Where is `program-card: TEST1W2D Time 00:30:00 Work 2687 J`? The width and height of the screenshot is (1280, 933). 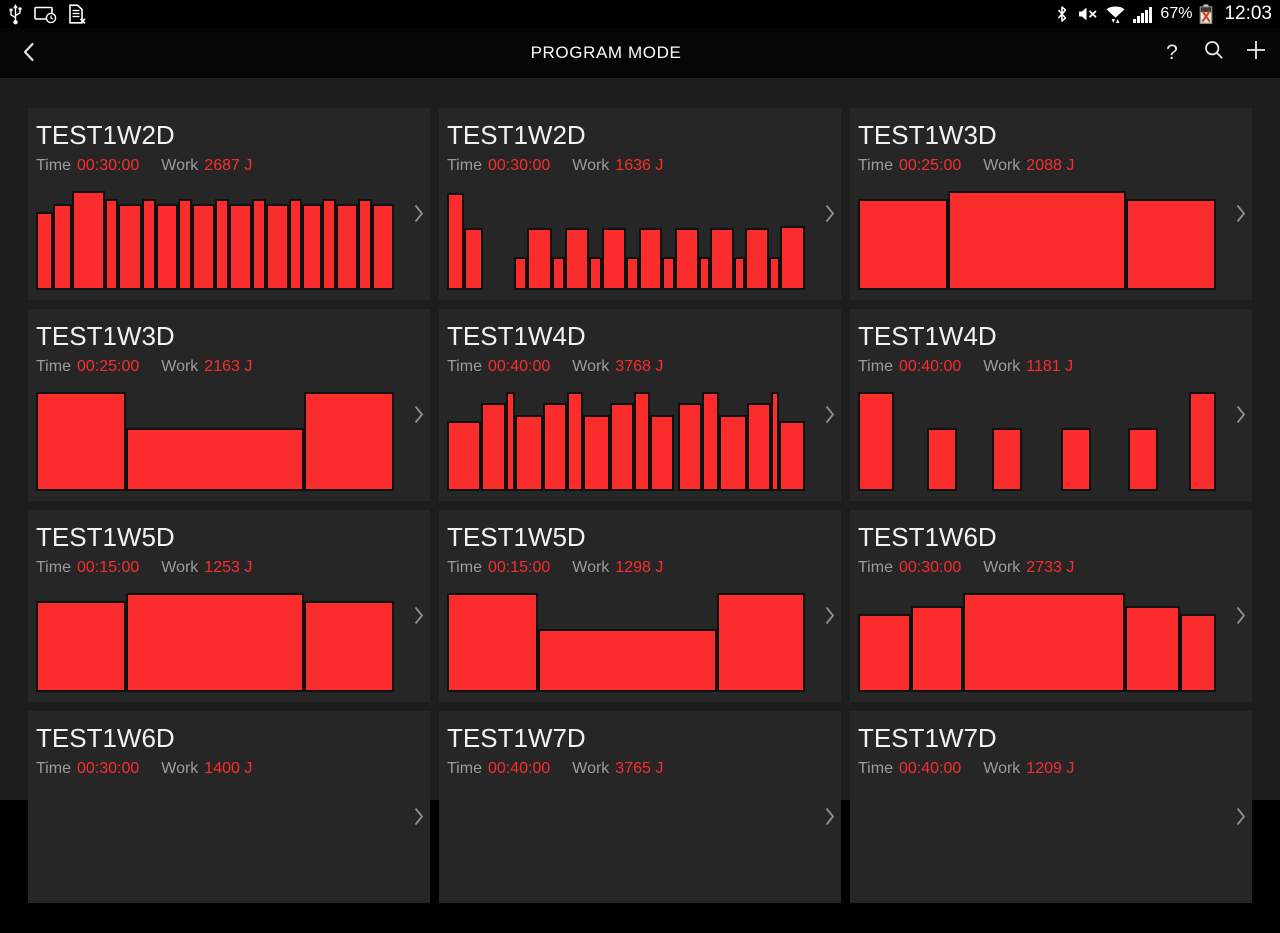 program-card: TEST1W2D Time 00:30:00 Work 2687 J is located at coordinates (229, 204).